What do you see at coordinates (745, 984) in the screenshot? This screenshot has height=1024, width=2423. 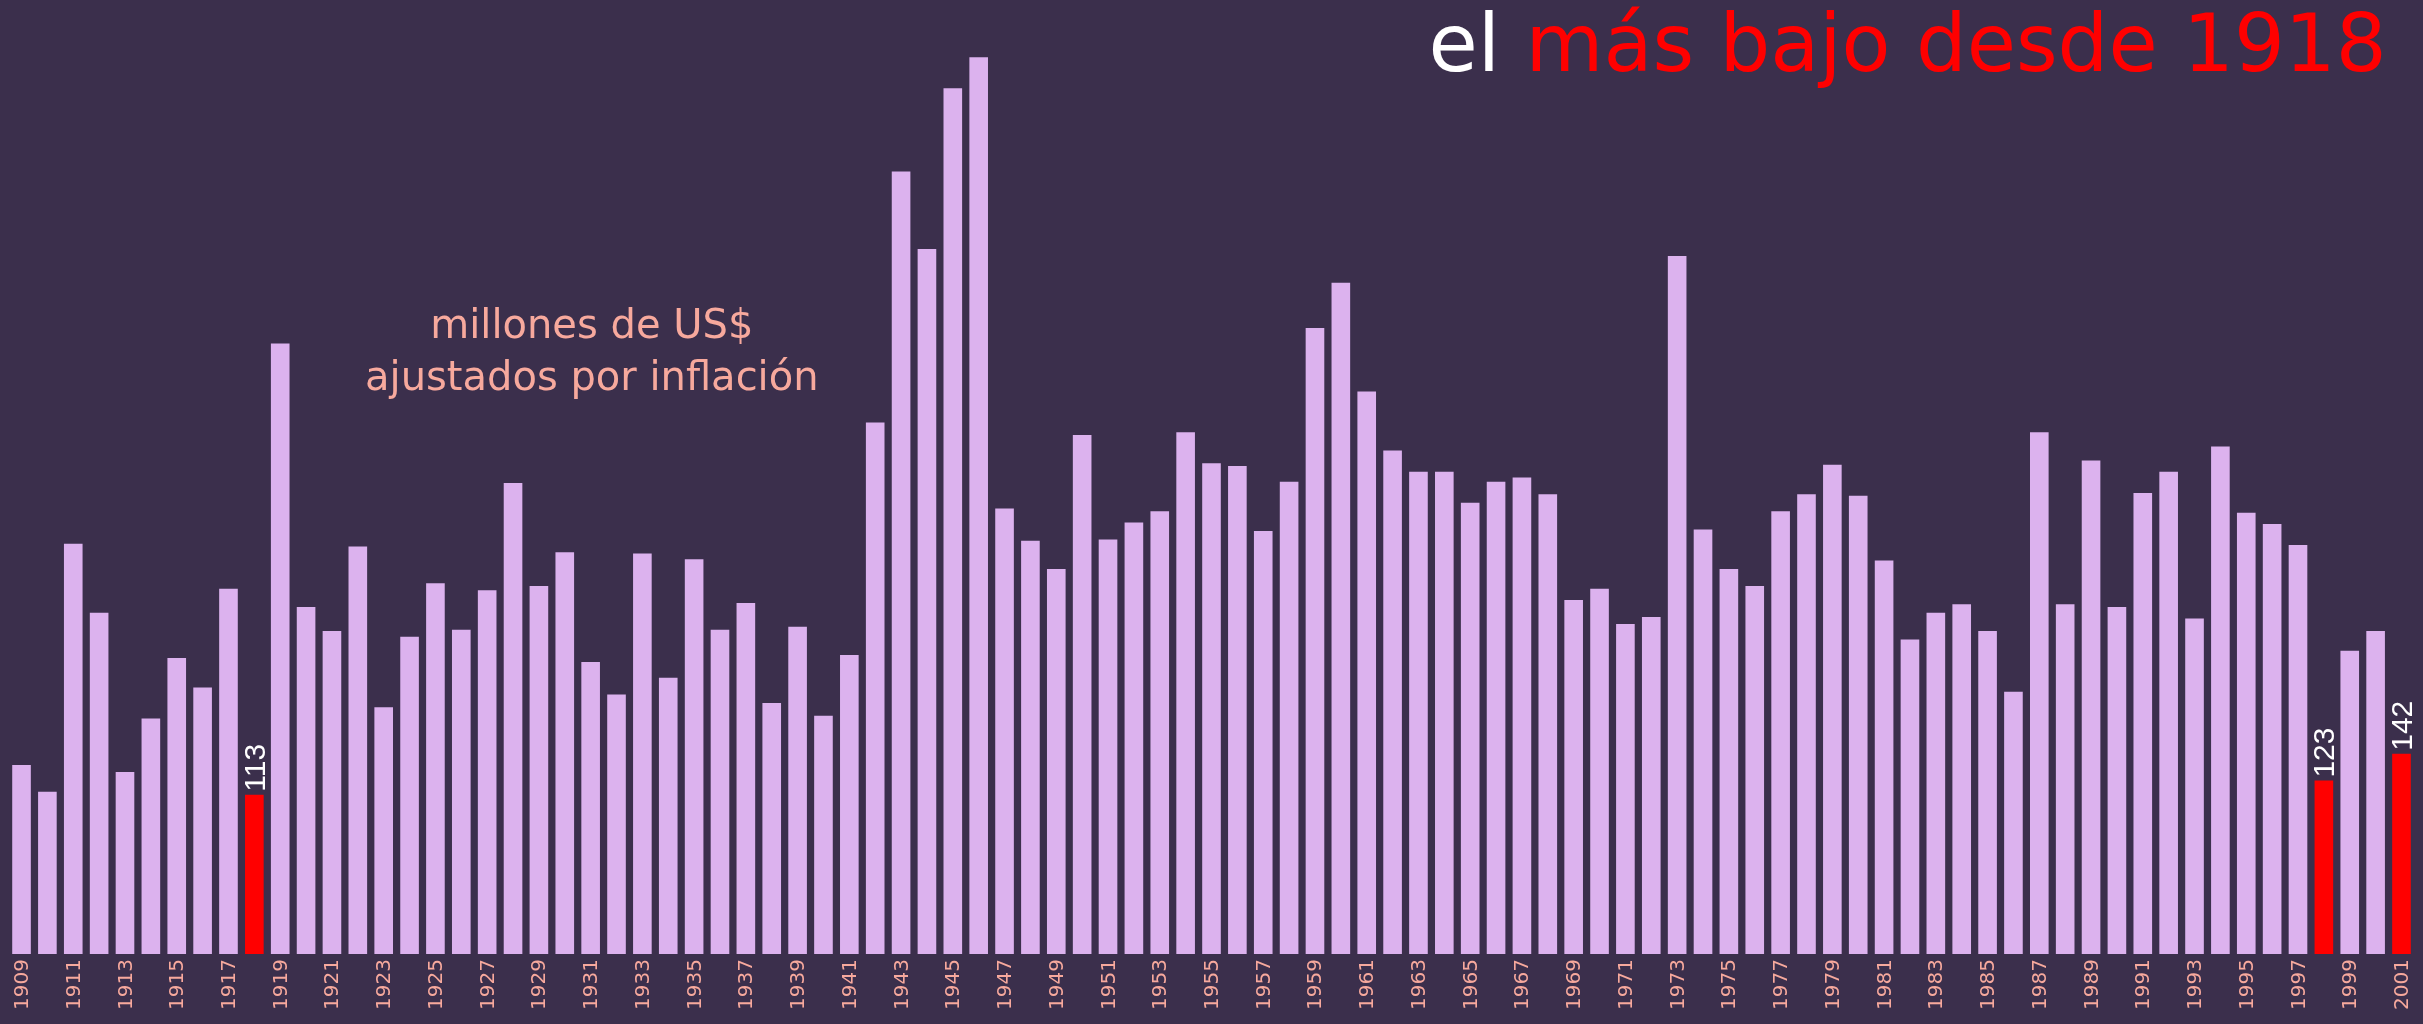 I see `x-tick-label: 1937` at bounding box center [745, 984].